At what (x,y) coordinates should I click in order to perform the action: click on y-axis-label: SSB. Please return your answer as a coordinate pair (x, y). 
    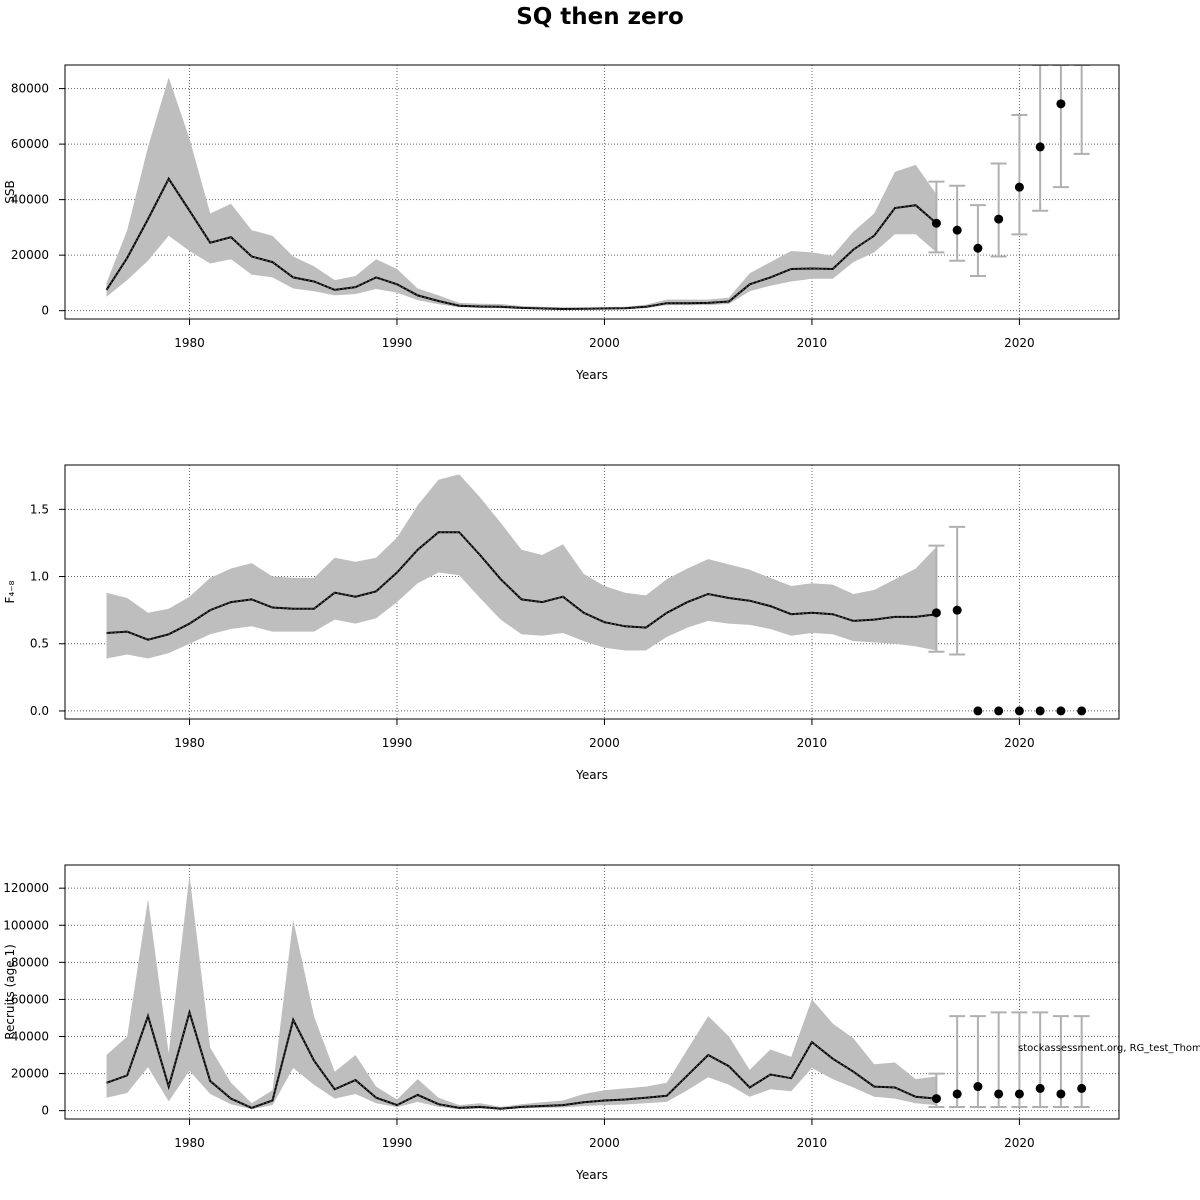
    Looking at the image, I should click on (10, 191).